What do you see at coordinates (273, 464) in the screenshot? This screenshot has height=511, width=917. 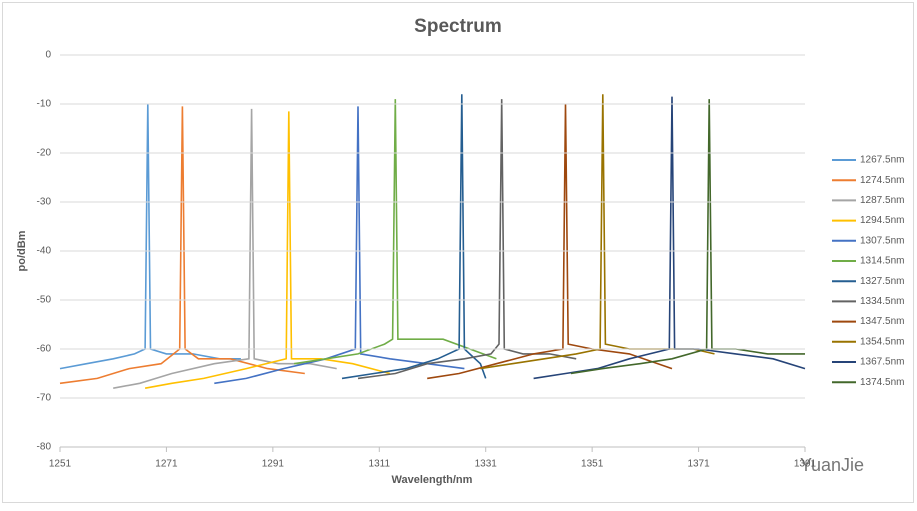 I see `x-tick-label: 1291` at bounding box center [273, 464].